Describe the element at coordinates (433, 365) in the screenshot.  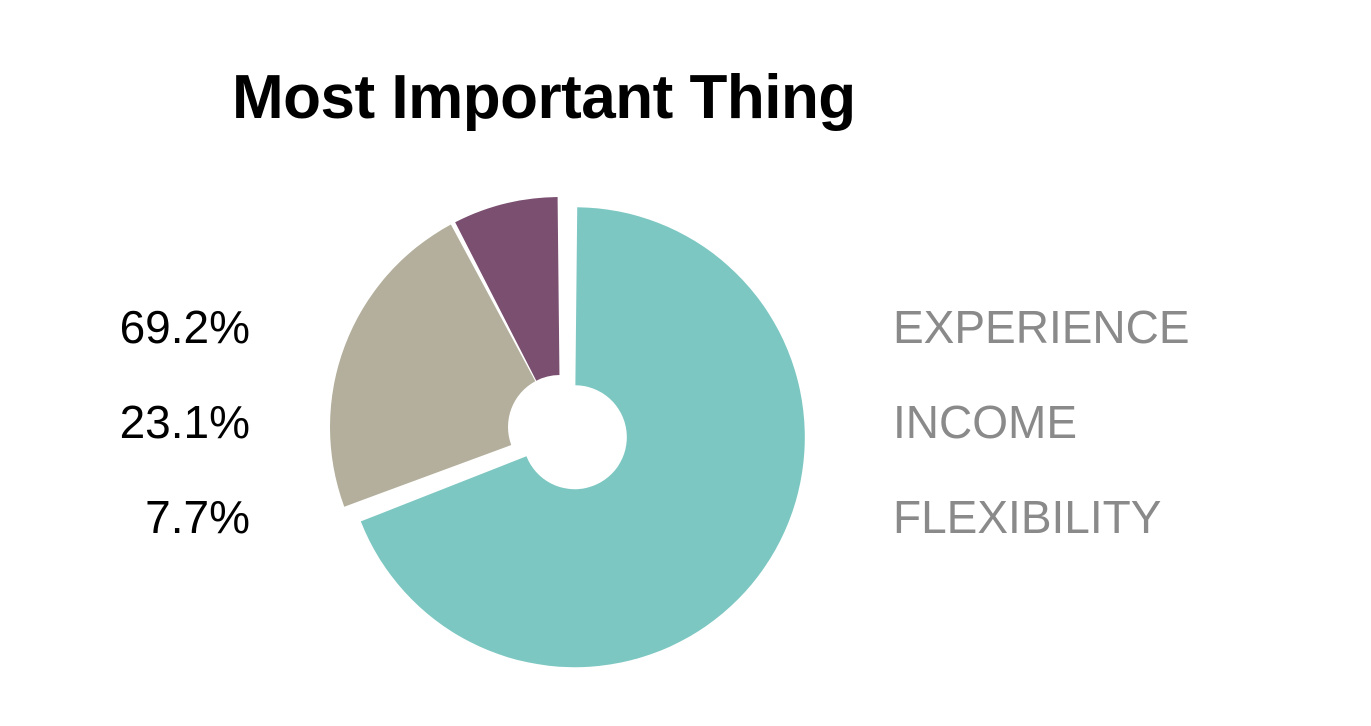
I see `pie-slice-income` at that location.